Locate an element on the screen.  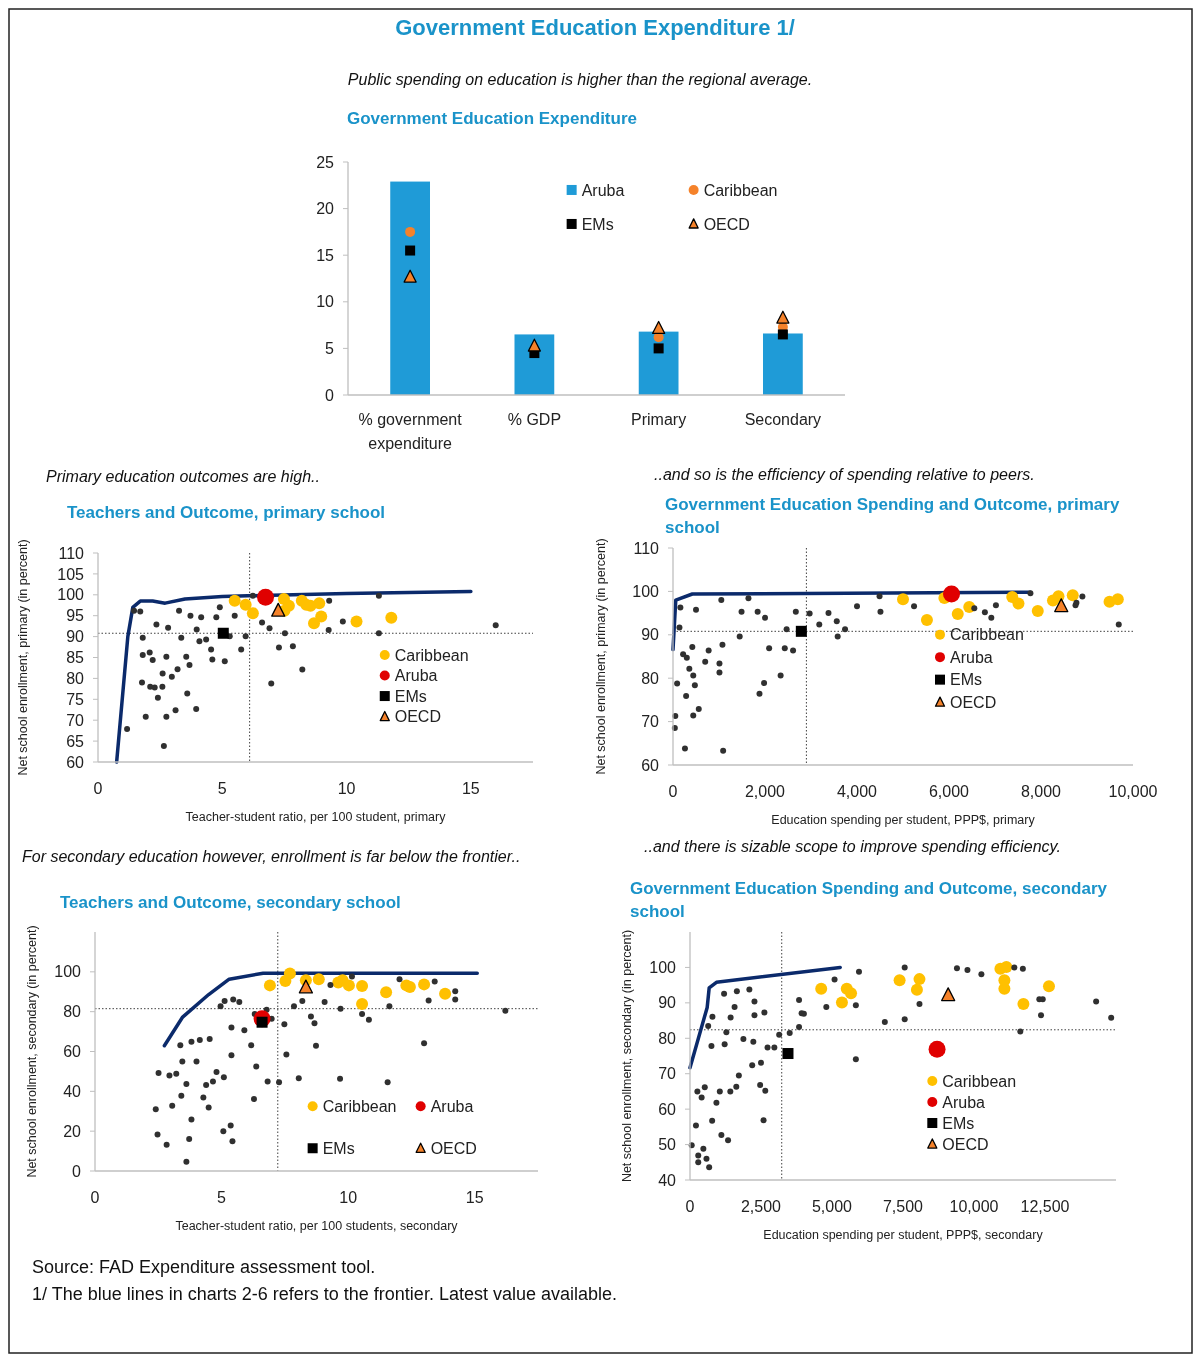
chart-title: Government Education Spending and Outcome, secondary school is located at coordinates (869, 900).